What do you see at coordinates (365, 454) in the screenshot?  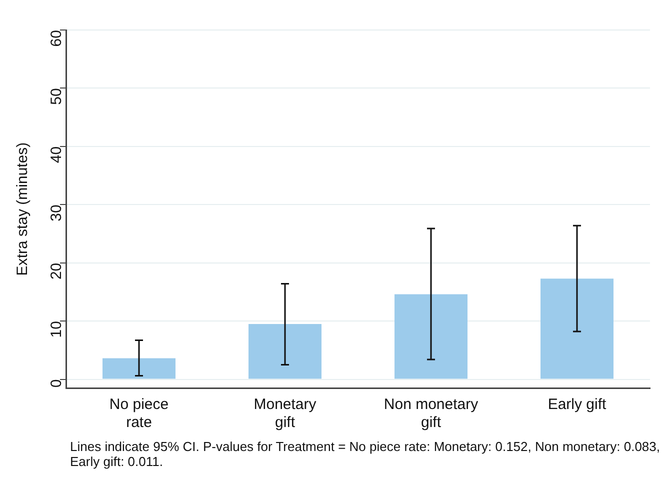 I see `text: Lines indicate 95% CI. P-values for Treatment = No piece rate: Monetary: 0.152, Non monetary: 0.083, Early gift: 0.011.` at bounding box center [365, 454].